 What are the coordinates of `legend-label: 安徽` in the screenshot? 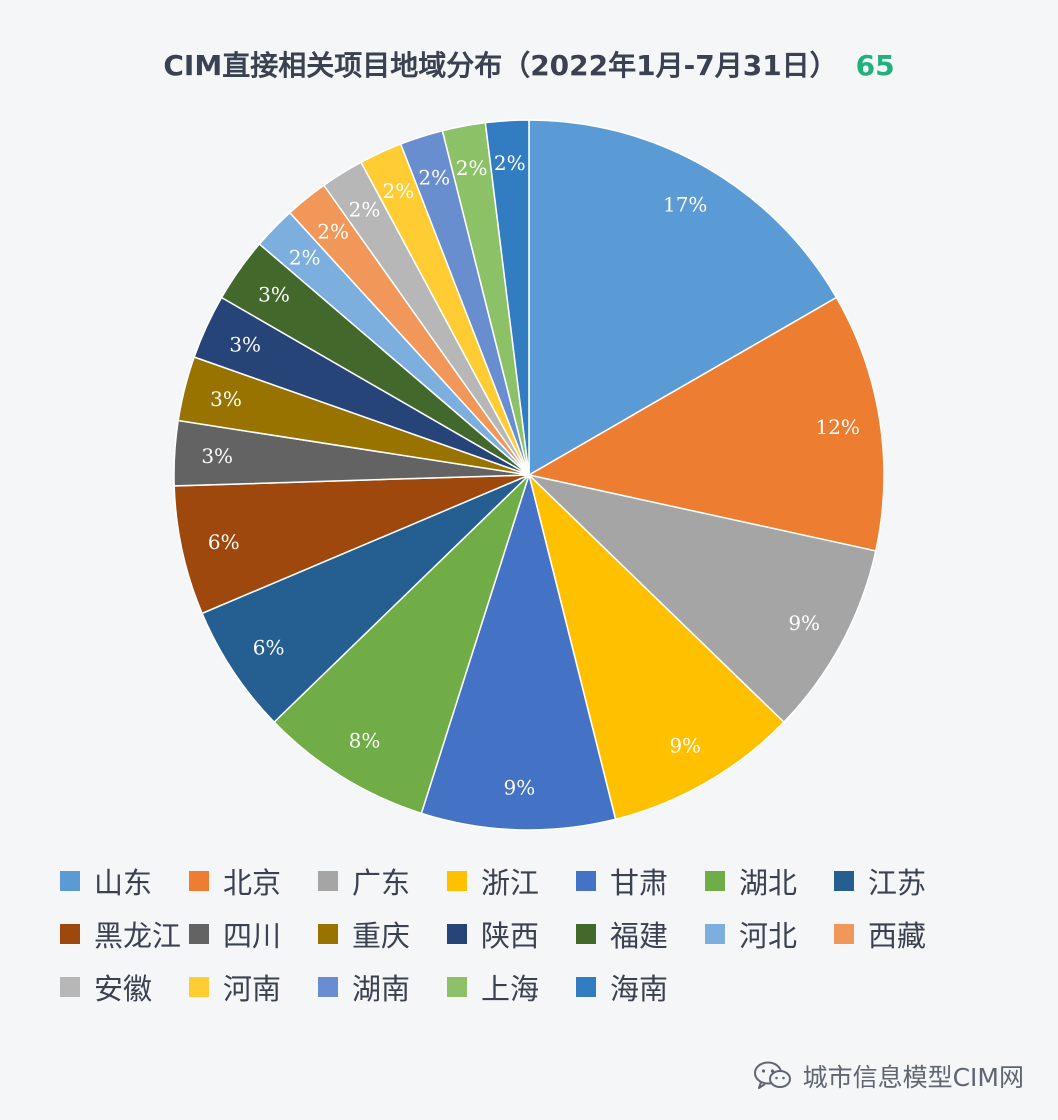 It's located at (123, 988).